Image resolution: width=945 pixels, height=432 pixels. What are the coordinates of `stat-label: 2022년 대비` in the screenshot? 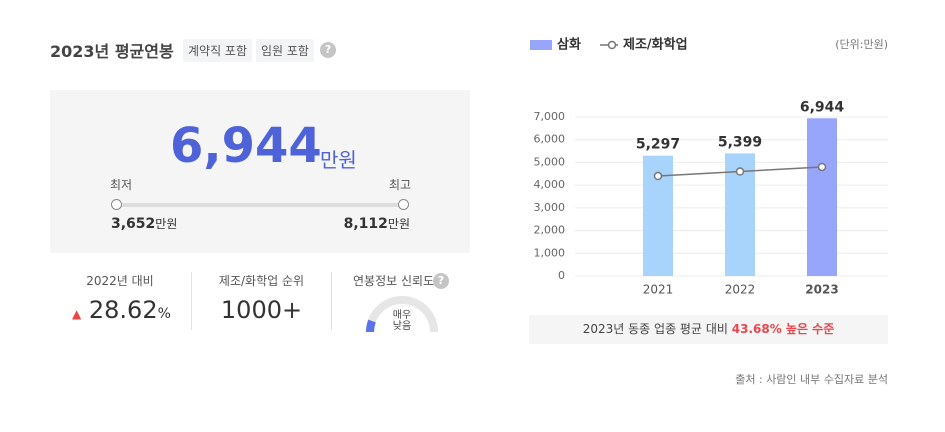 It's located at (120, 281).